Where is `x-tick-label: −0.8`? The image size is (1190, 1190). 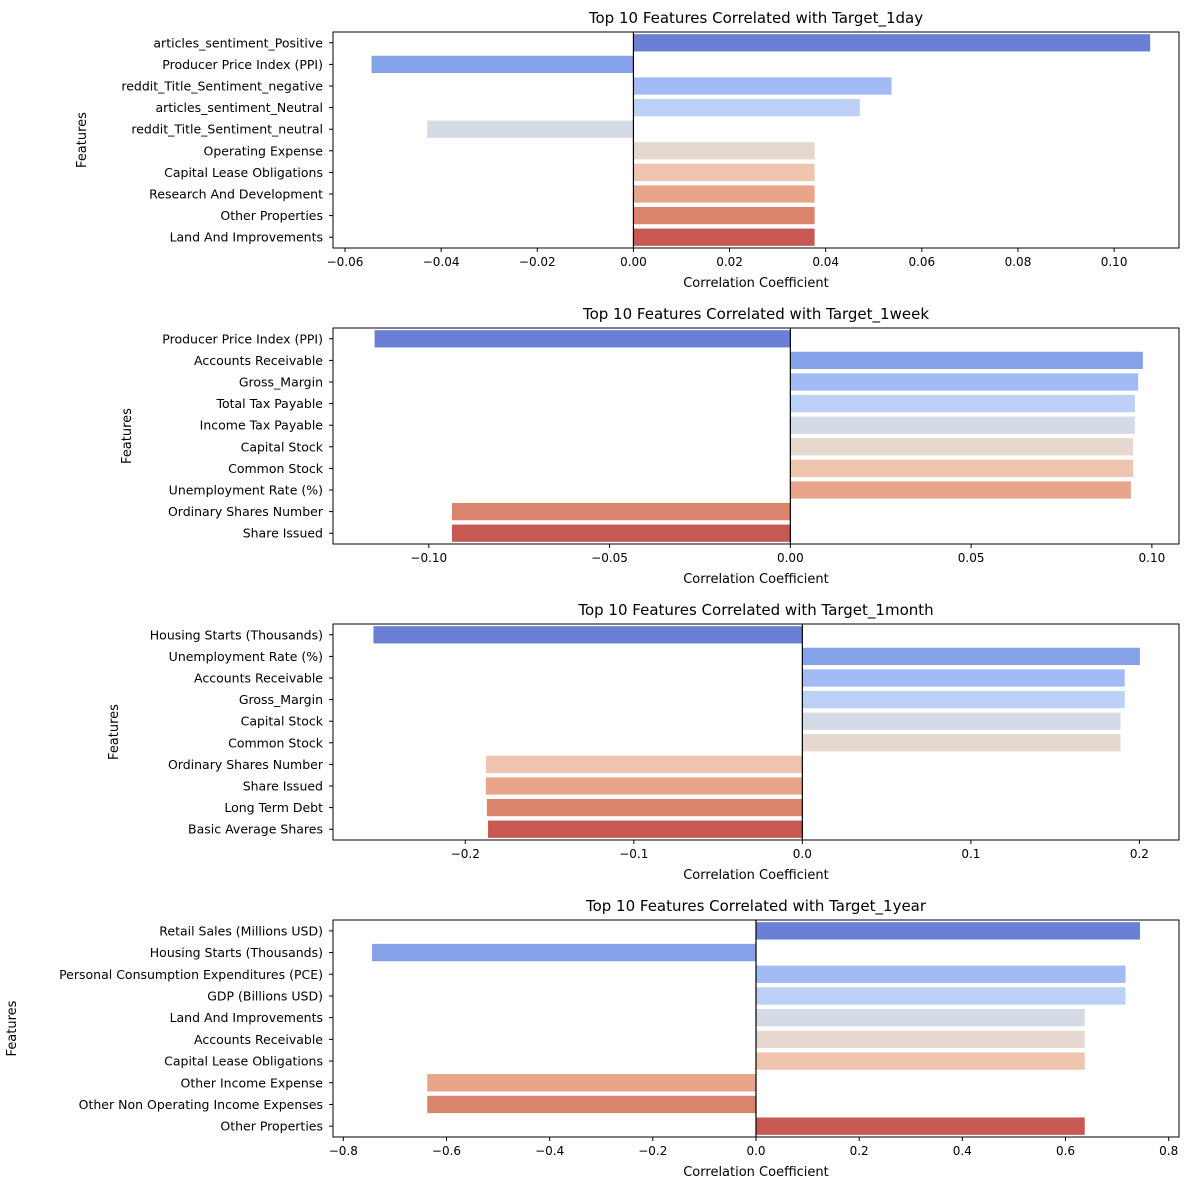
x-tick-label: −0.8 is located at coordinates (343, 1151).